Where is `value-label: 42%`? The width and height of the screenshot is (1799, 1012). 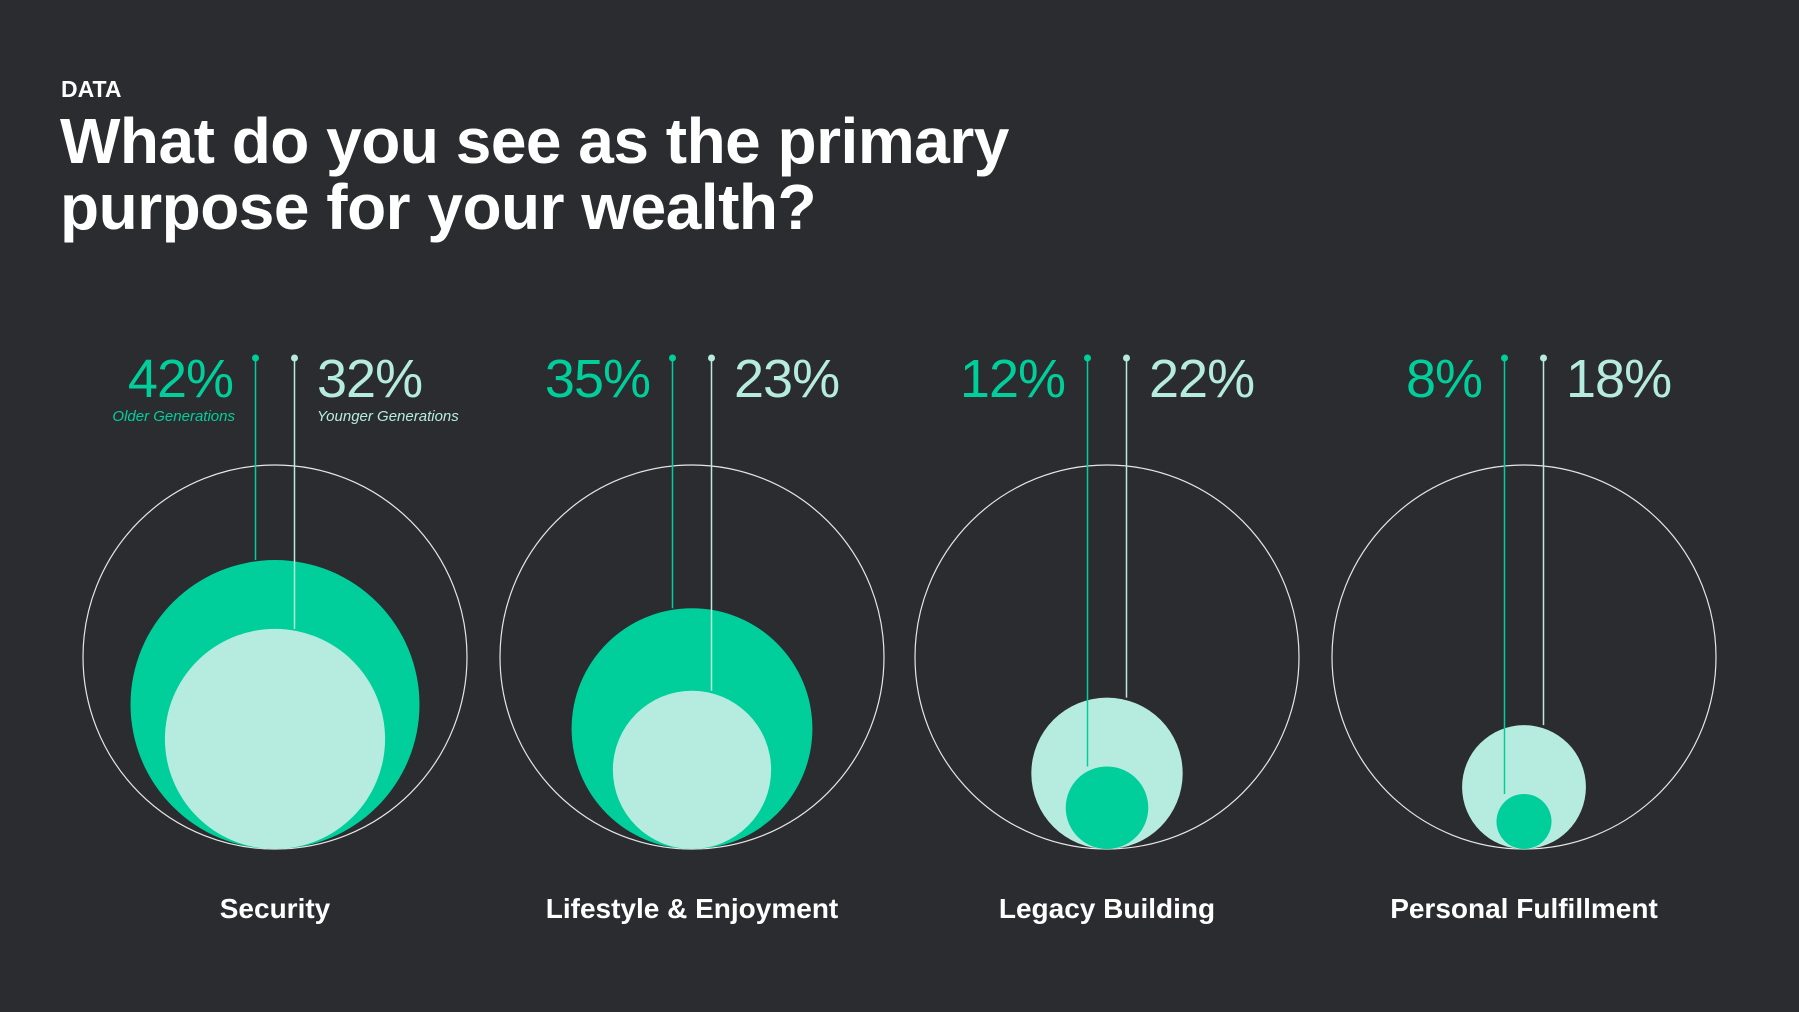 value-label: 42% is located at coordinates (180, 379).